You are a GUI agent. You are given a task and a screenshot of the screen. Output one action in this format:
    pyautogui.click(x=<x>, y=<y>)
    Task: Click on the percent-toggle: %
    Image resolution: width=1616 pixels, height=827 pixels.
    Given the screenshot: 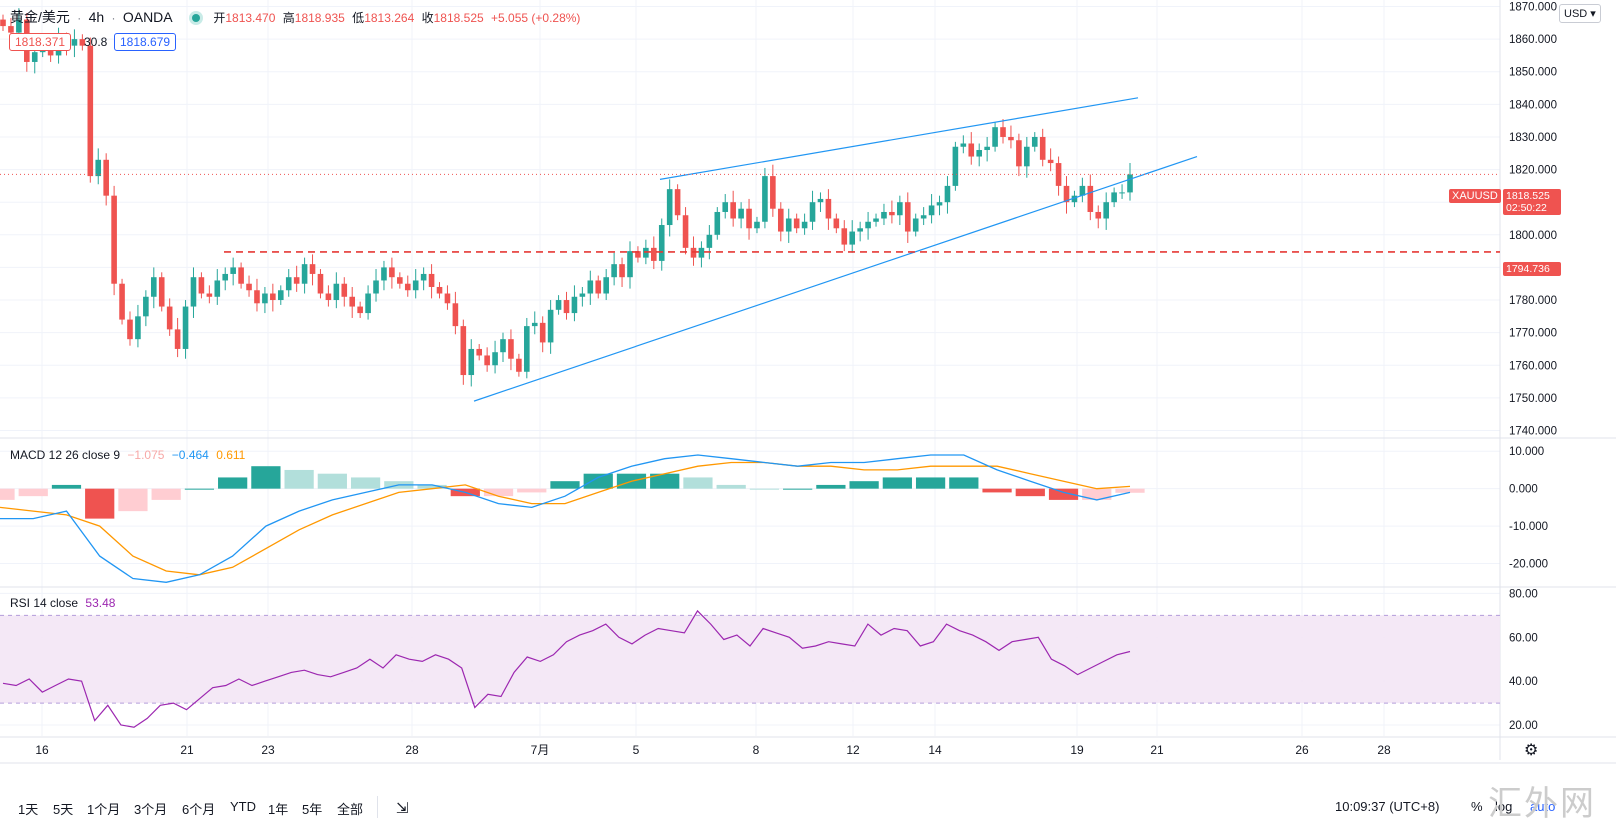 What is the action you would take?
    pyautogui.click(x=1477, y=806)
    